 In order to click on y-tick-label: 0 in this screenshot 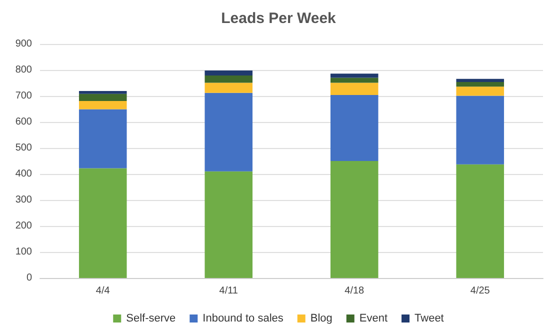, I will do `click(29, 278)`.